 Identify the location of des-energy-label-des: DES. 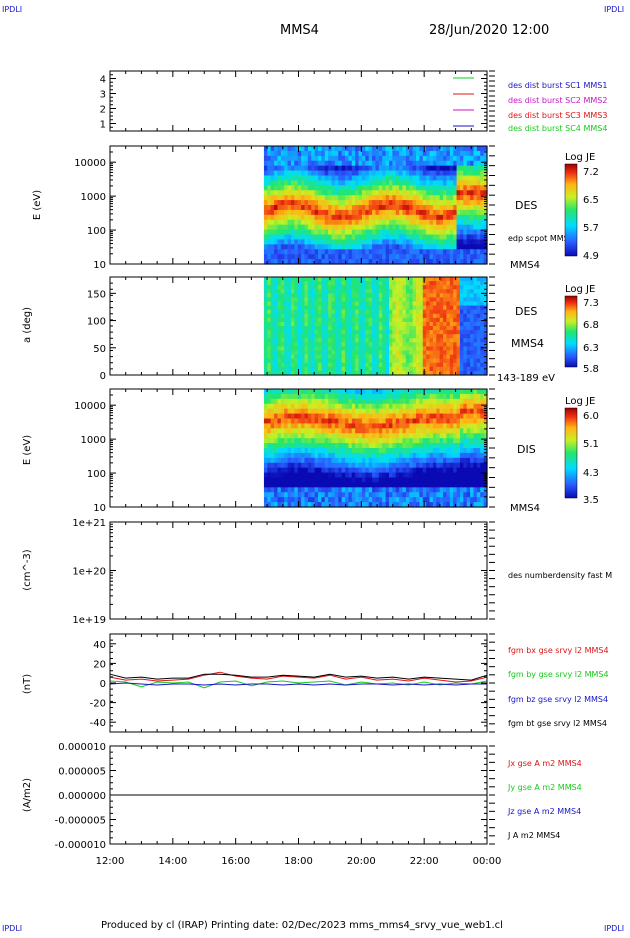
(526, 205).